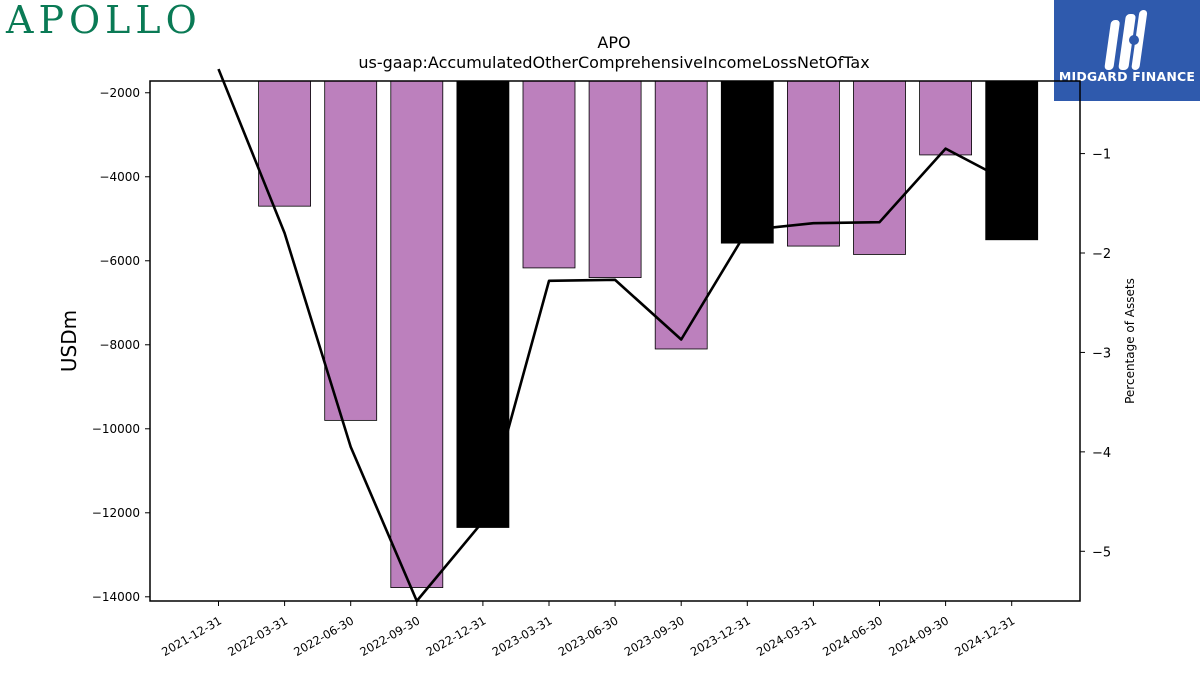  I want to click on y-left-tick-label: −2000, so click(119, 93).